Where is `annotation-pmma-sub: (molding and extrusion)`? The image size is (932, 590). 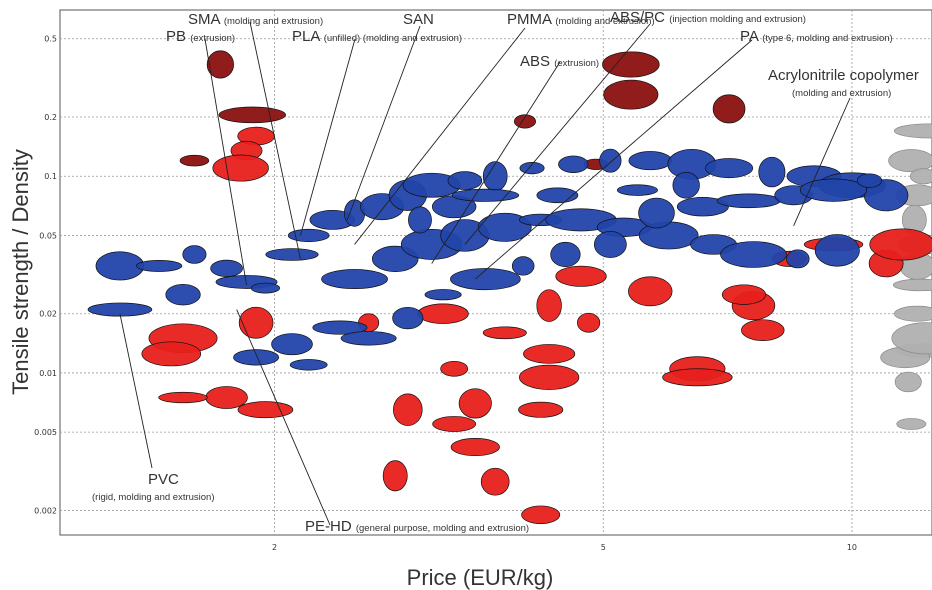 annotation-pmma-sub: (molding and extrusion) is located at coordinates (604, 21).